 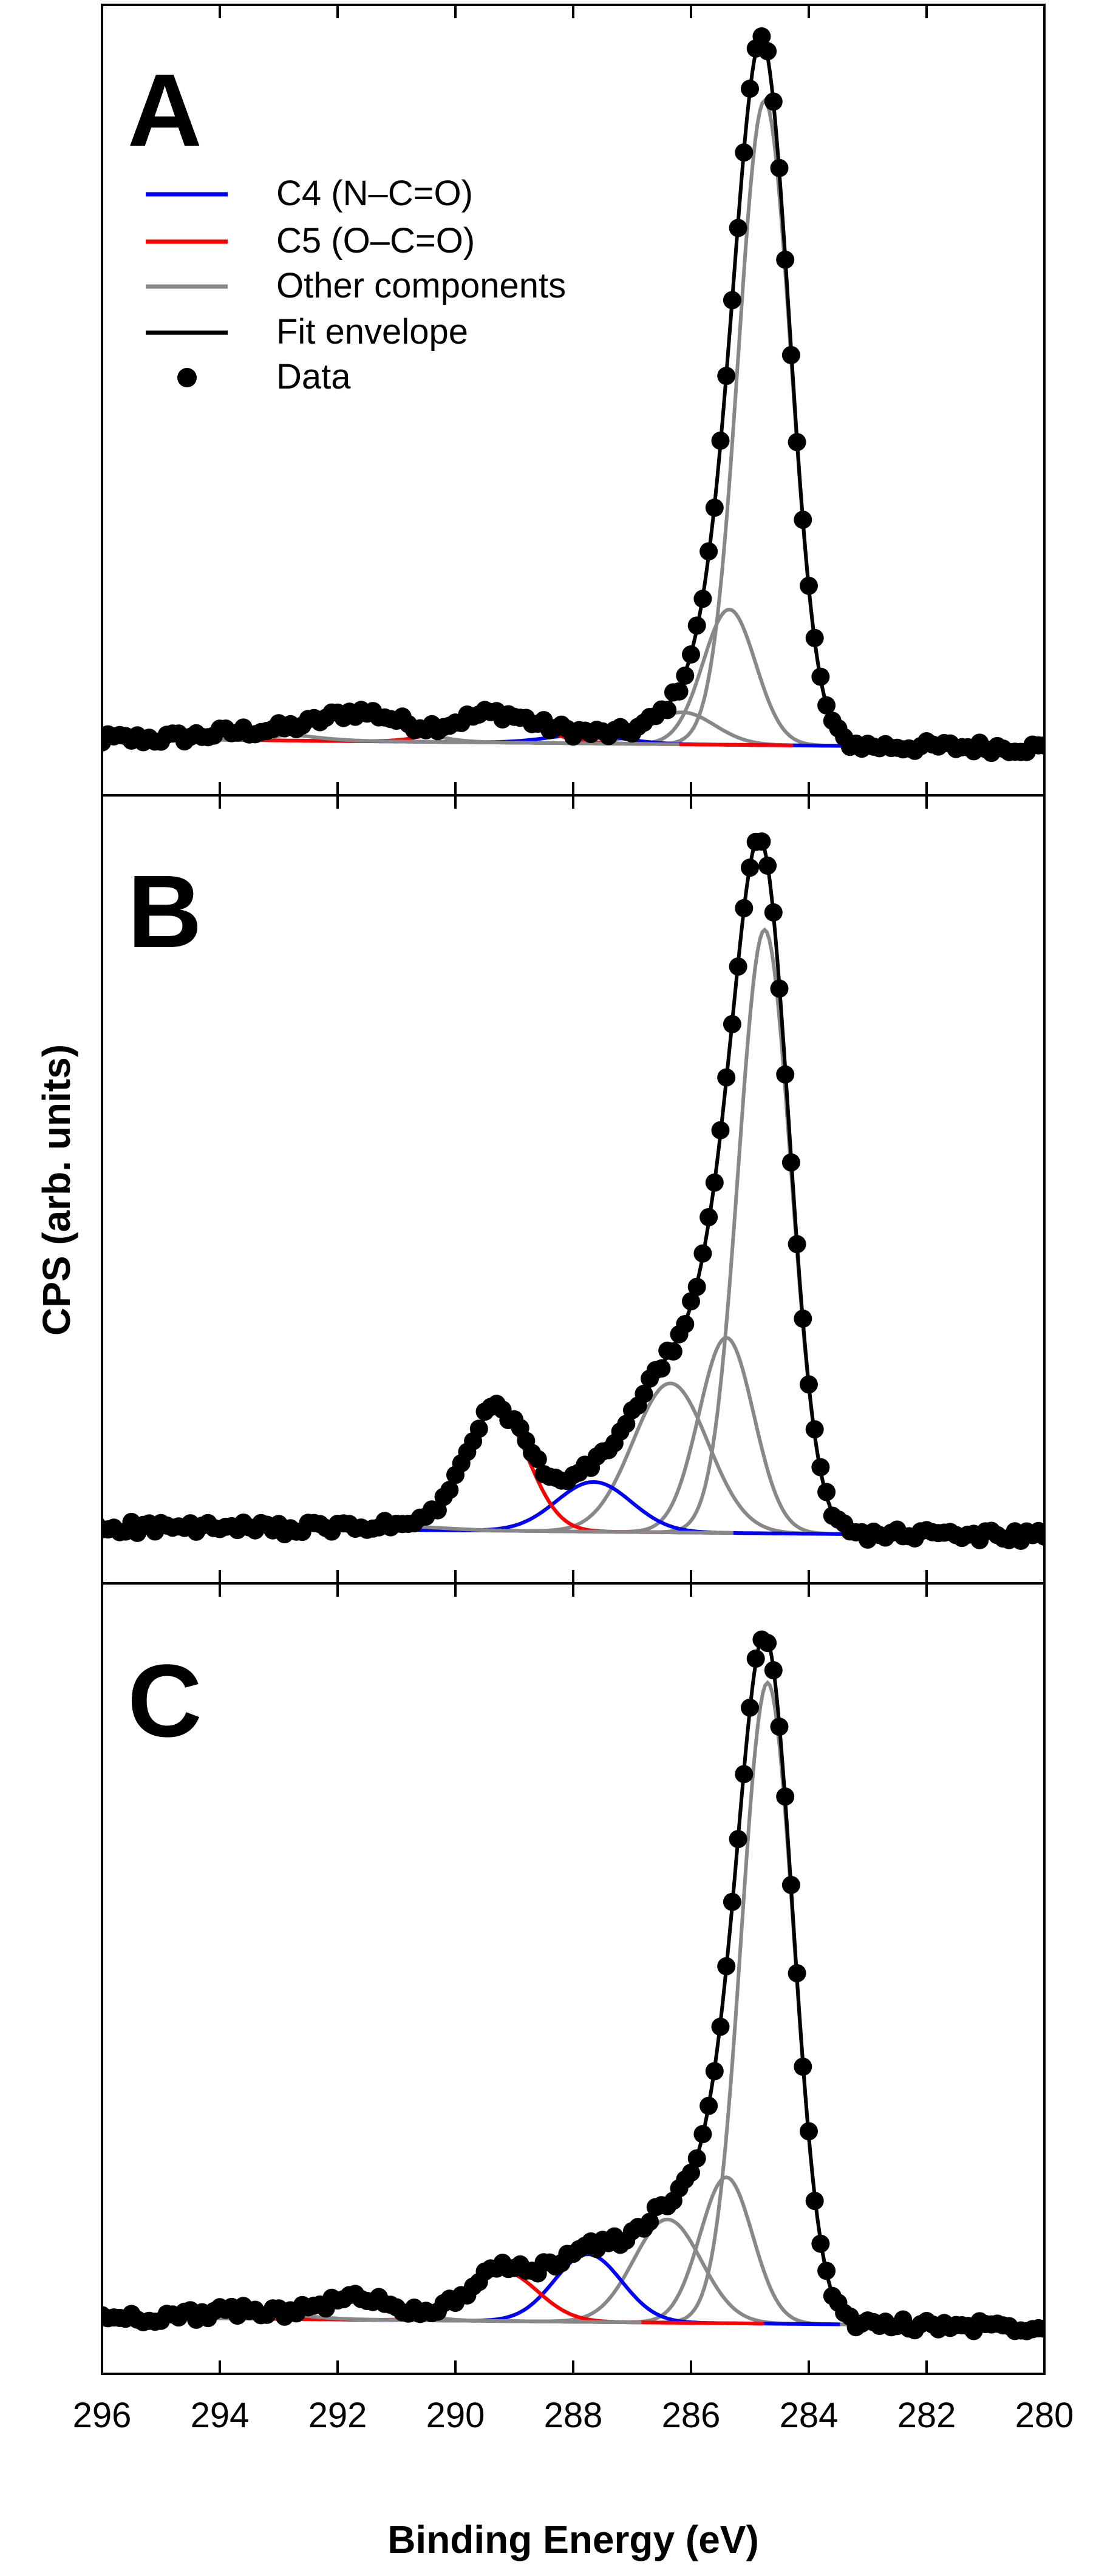 What do you see at coordinates (102, 2415) in the screenshot?
I see `x-tick-label: 296` at bounding box center [102, 2415].